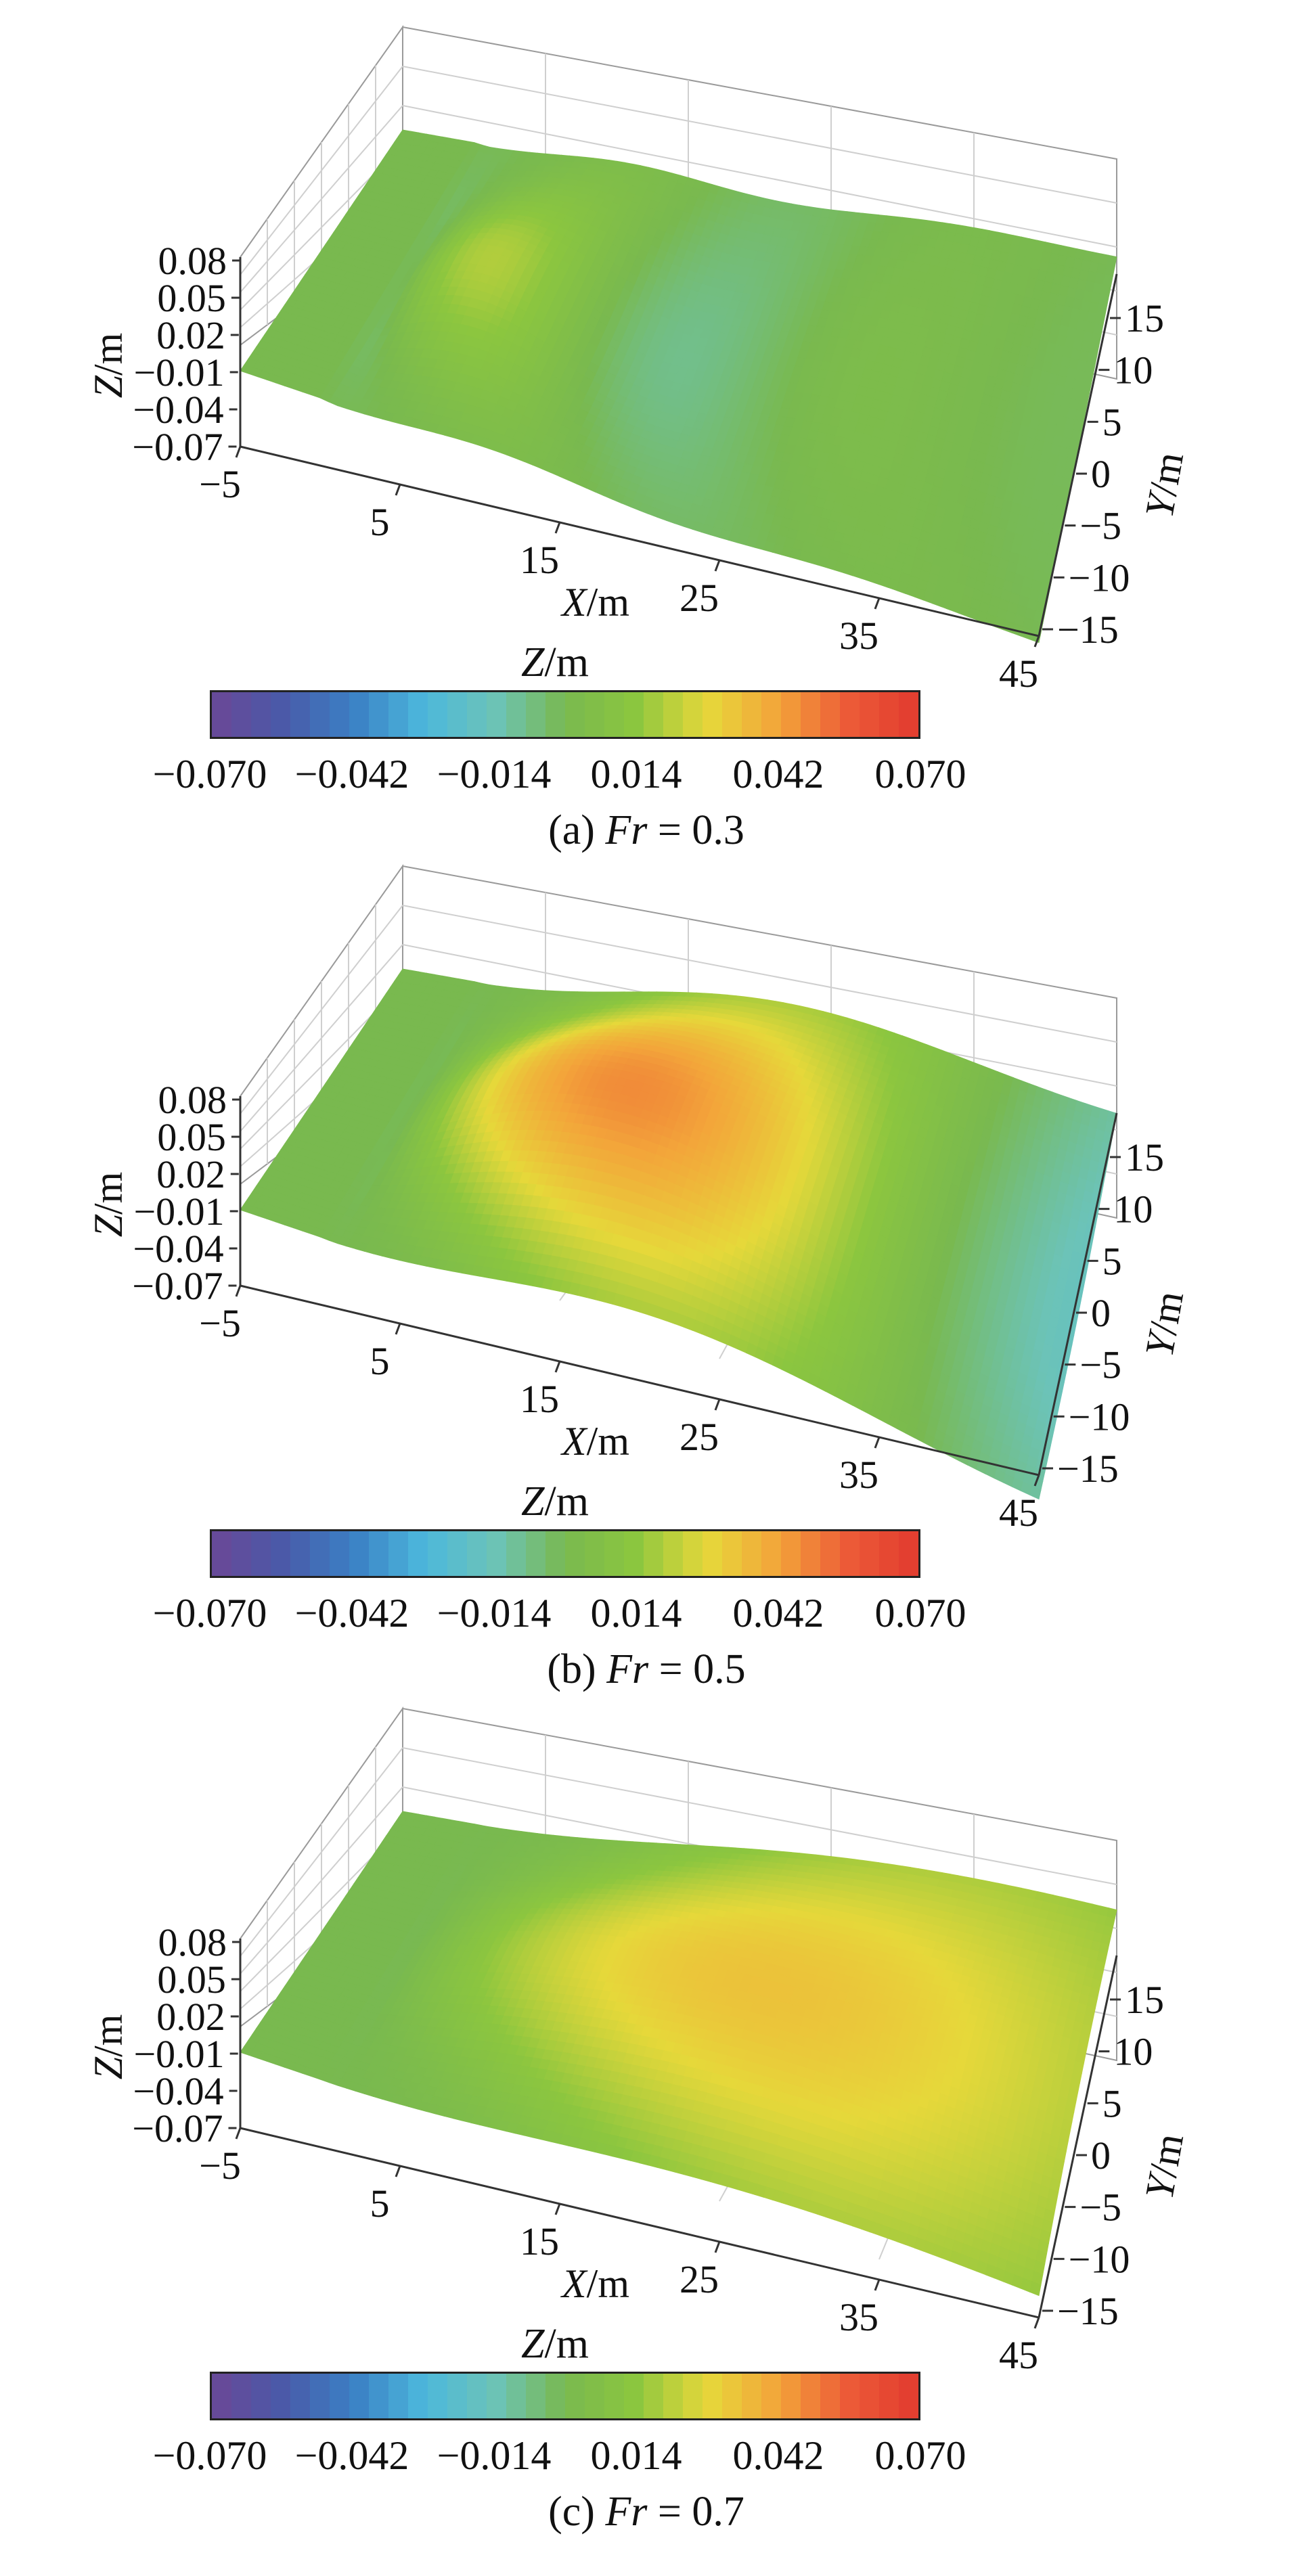 Image resolution: width=1292 pixels, height=2576 pixels. I want to click on panel-caption: (a) Fr = 0.3, so click(646, 830).